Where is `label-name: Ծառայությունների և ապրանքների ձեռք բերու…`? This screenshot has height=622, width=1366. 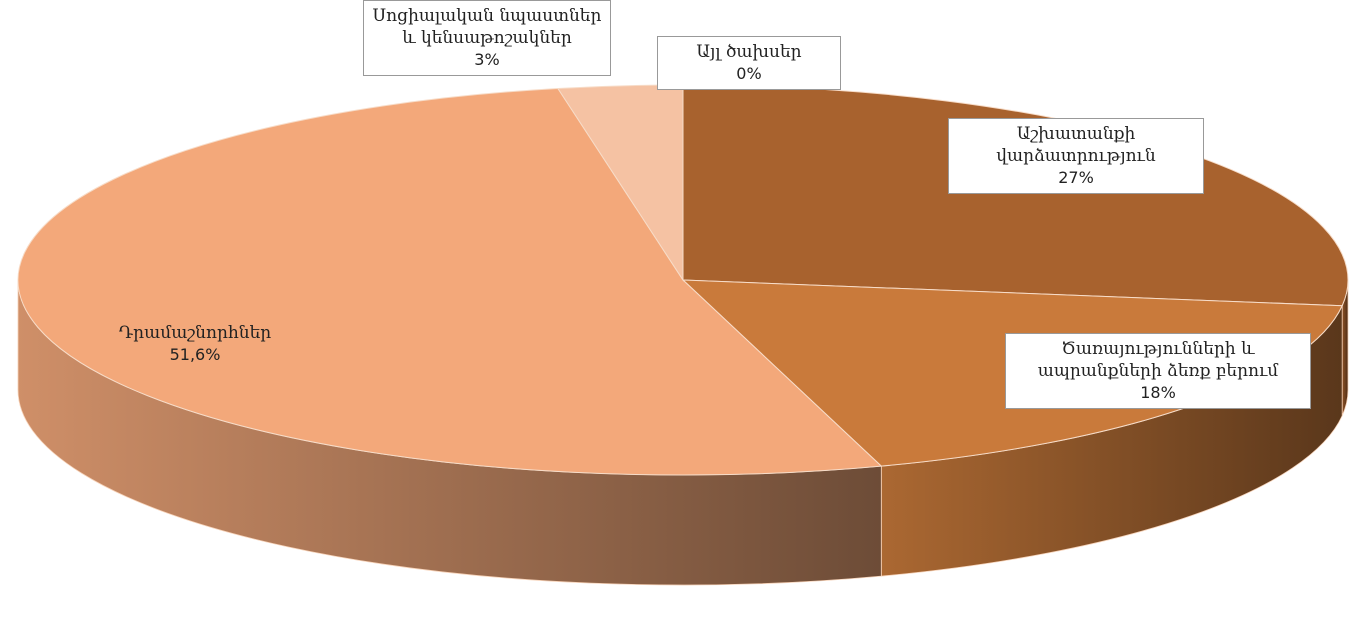
label-name: Ծառայությունների և ապրանքների ձեռք բերու… is located at coordinates (1158, 360).